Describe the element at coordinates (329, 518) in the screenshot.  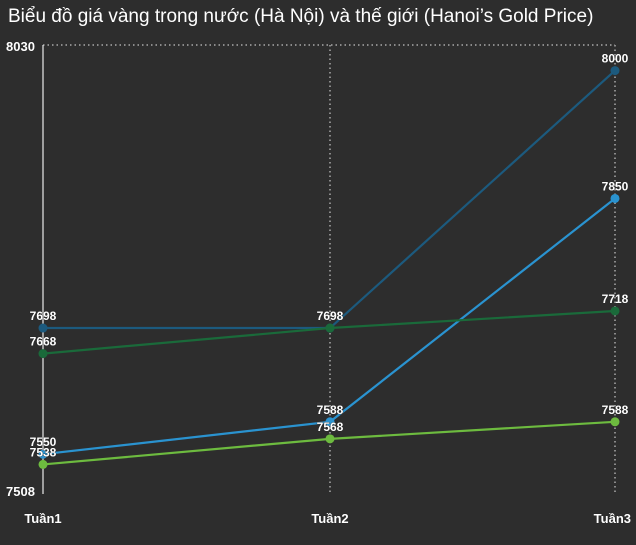
I see `x-tick-label: Tuần2` at that location.